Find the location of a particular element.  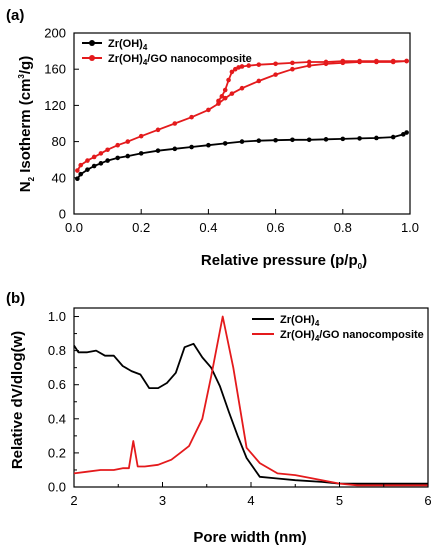

pore-legend: Zr(OH)4 Zr(OH)4/GO nanocomposite is located at coordinates (338, 328).